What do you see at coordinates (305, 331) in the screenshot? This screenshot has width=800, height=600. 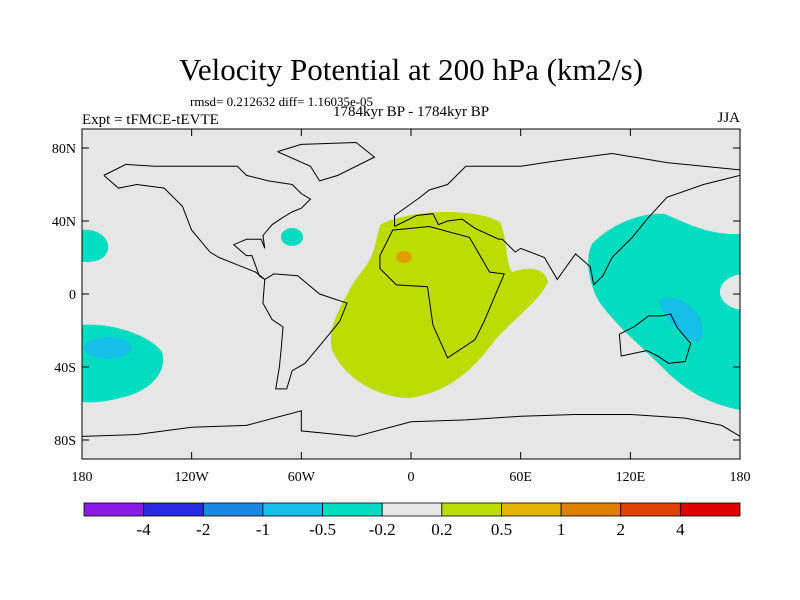 I see `coastline-south-america` at bounding box center [305, 331].